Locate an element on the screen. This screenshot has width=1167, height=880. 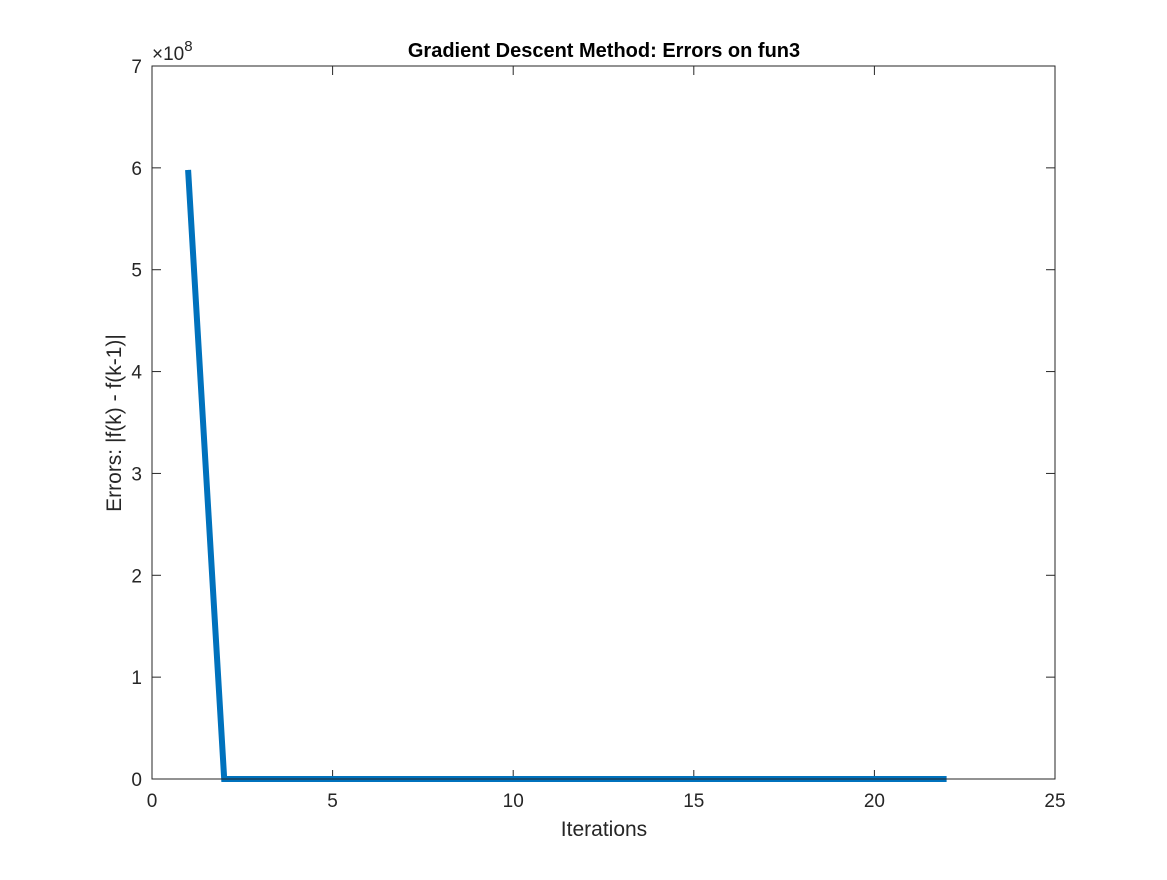
x-tick-label: 25 is located at coordinates (1054, 801).